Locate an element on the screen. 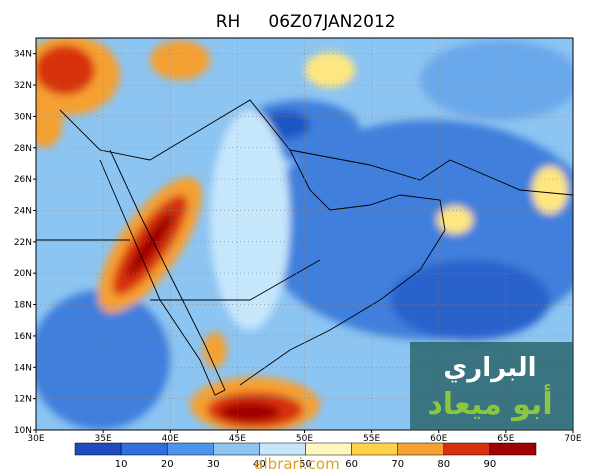  watermark: البراري أبو ميعاد albrari.com is located at coordinates (413, 407).